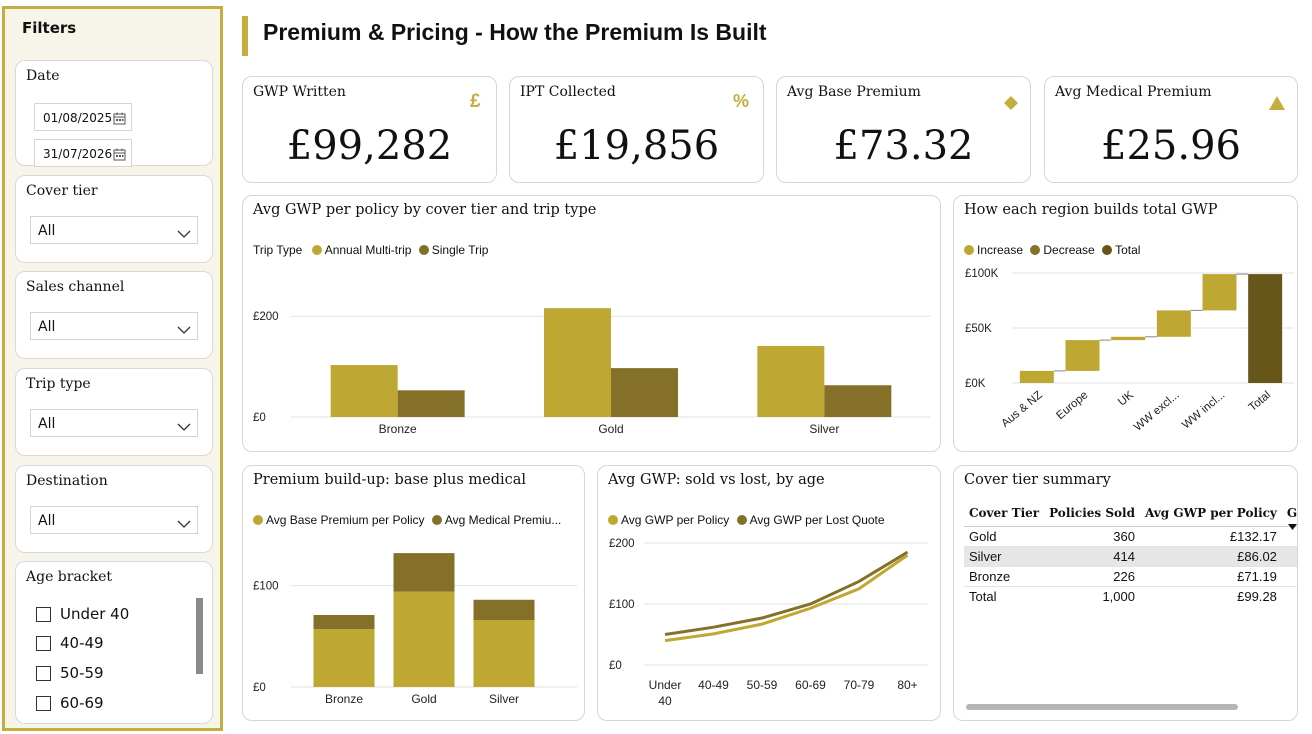 This screenshot has height=734, width=1312. Describe the element at coordinates (453, 250) in the screenshot. I see `legend-item: Single Trip` at that location.